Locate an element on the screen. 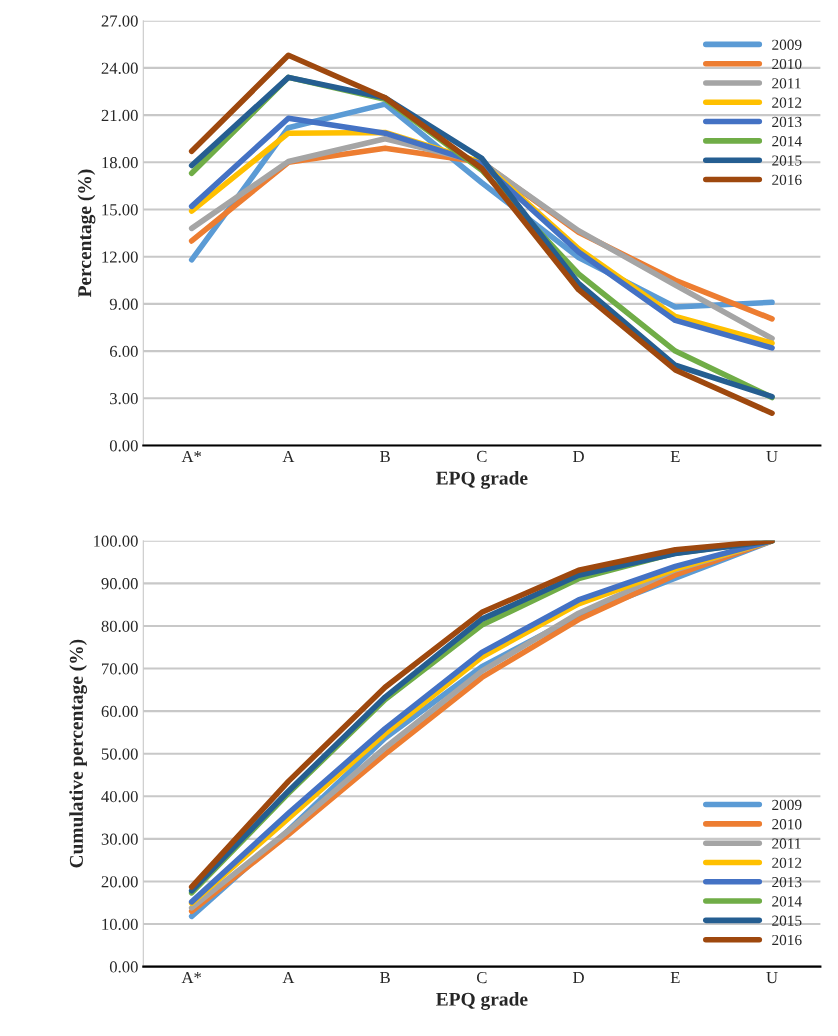 This screenshot has height=1036, width=838. y-tick-label: 21.00 is located at coordinates (119, 115).